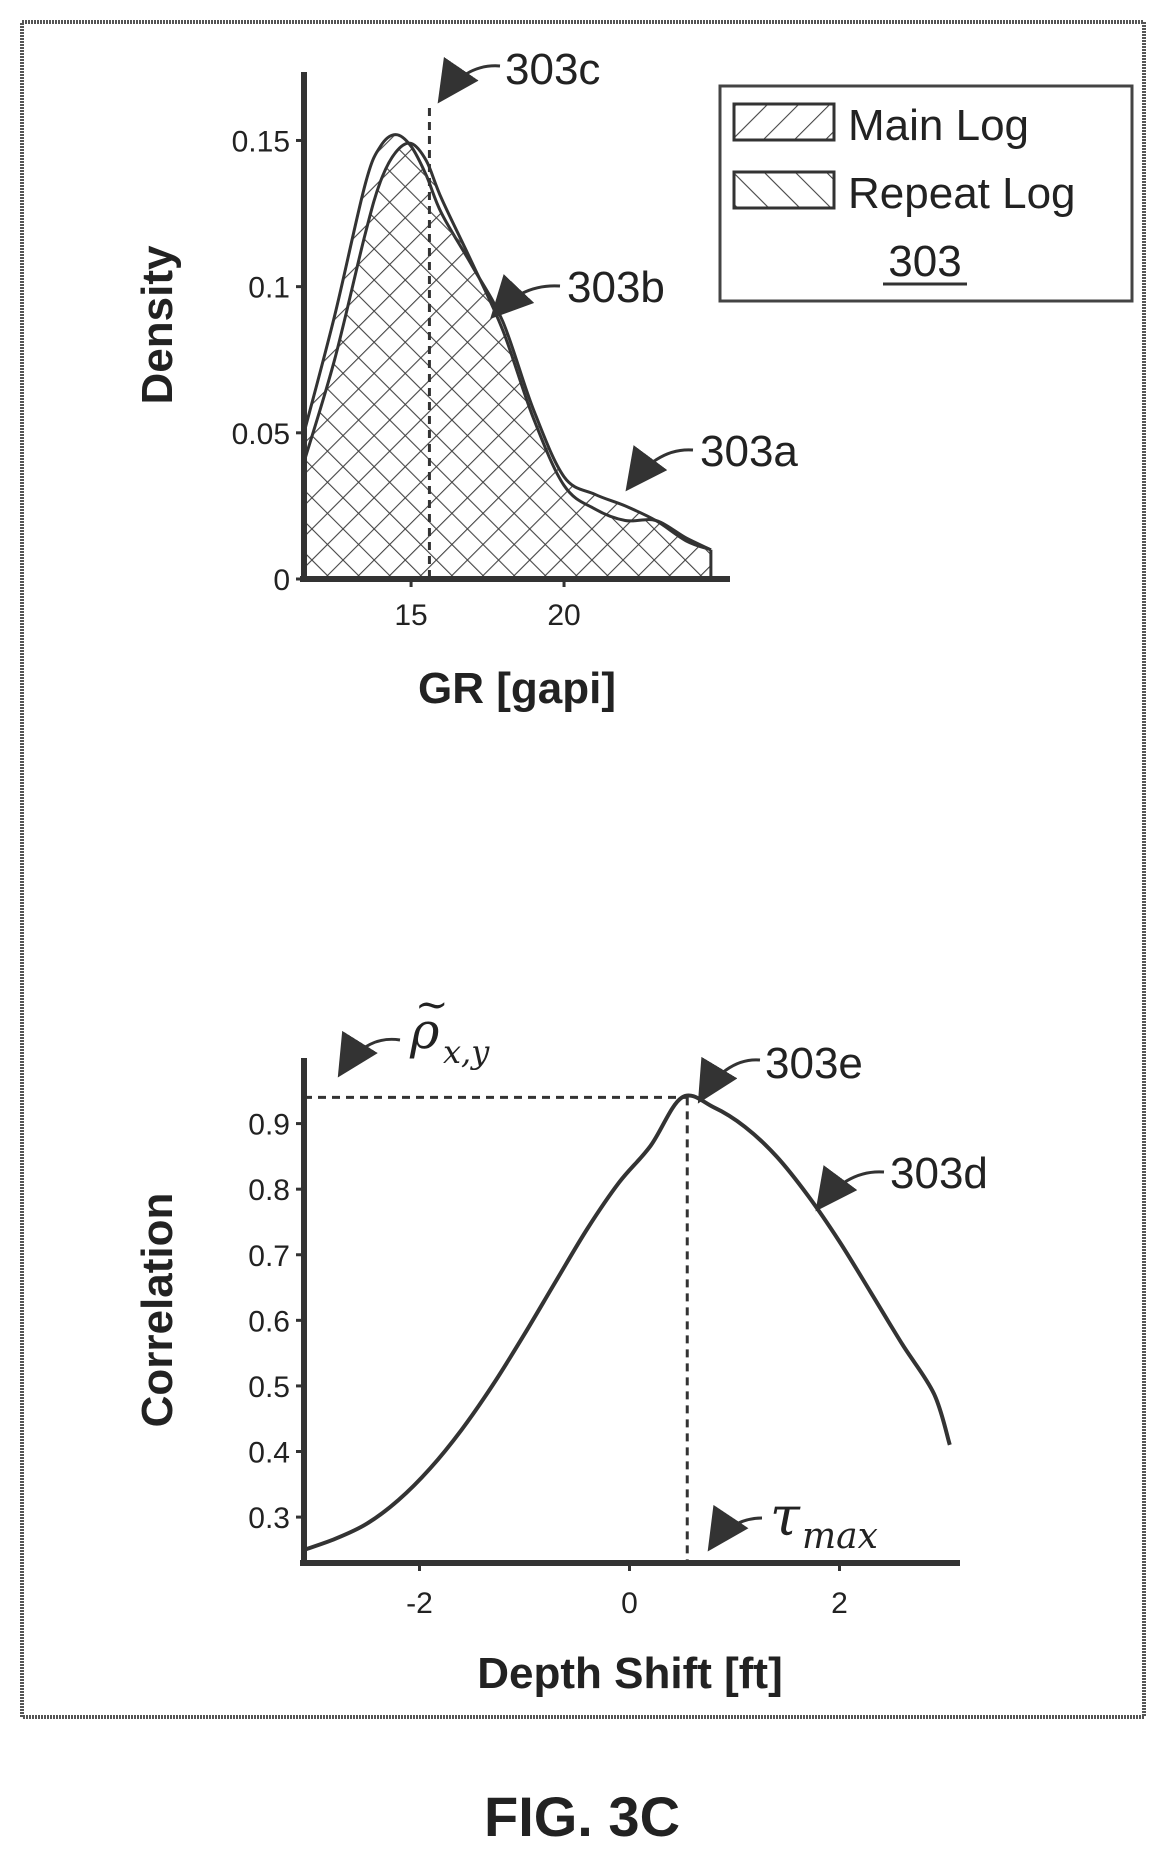 This screenshot has height=1867, width=1164. Describe the element at coordinates (582, 1816) in the screenshot. I see `figure-caption: FIG. 3C` at that location.